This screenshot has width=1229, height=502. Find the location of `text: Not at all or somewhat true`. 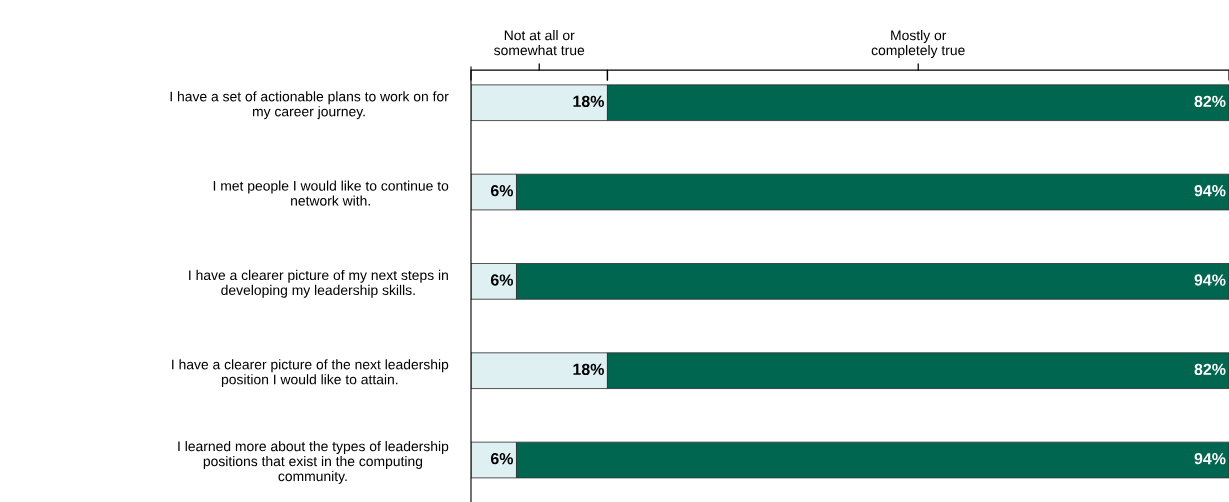

text: Not at all or somewhat true is located at coordinates (539, 43).